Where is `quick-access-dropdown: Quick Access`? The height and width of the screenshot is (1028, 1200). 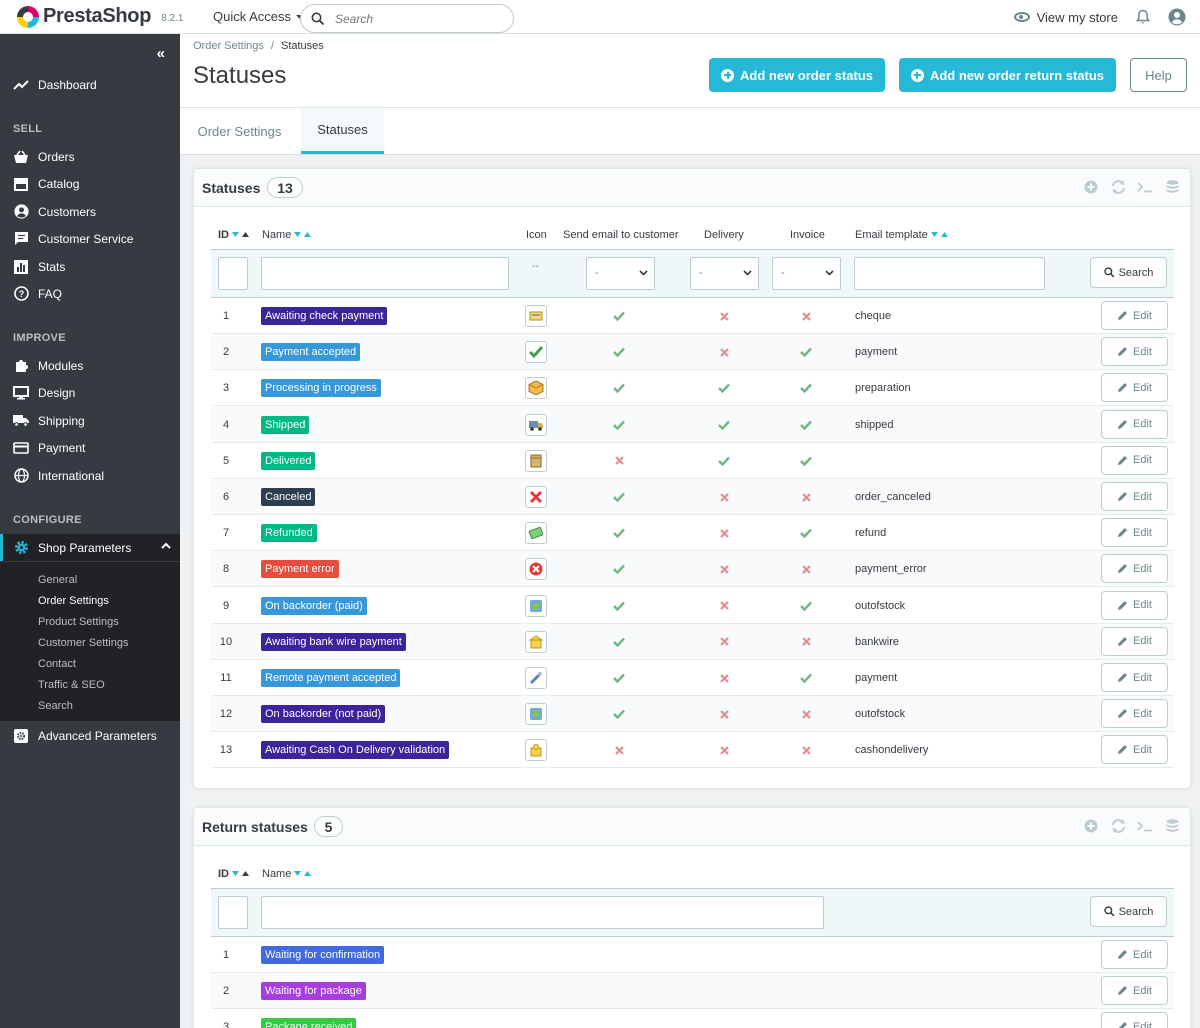
quick-access-dropdown: Quick Access is located at coordinates (259, 16).